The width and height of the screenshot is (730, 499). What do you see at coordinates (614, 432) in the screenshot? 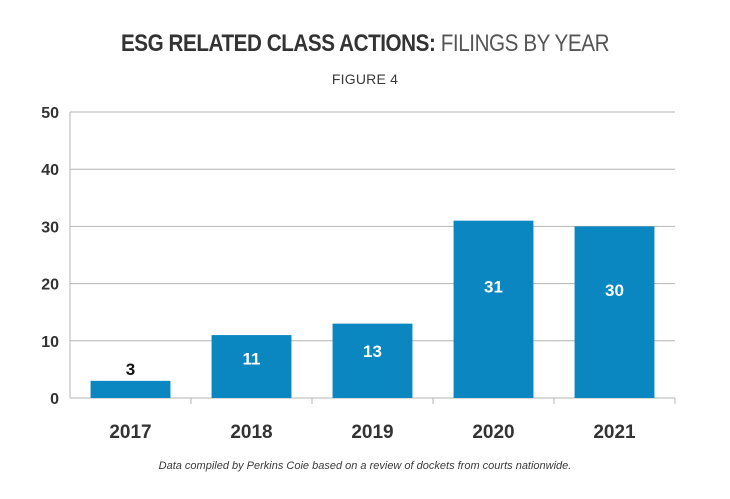
I see `x-tick-label-2021: 2021` at bounding box center [614, 432].